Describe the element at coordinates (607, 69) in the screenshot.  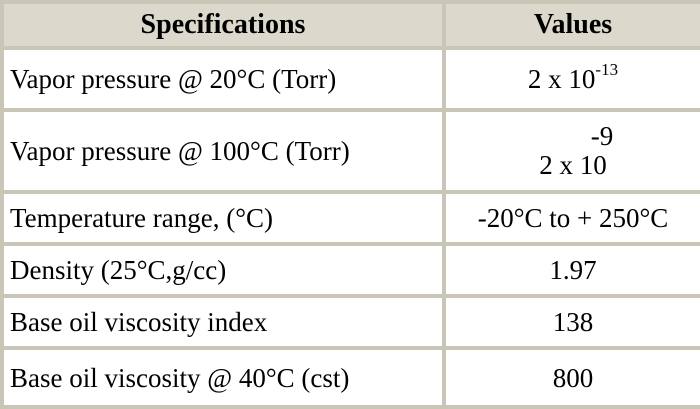
I see `value-exponent: -13` at that location.